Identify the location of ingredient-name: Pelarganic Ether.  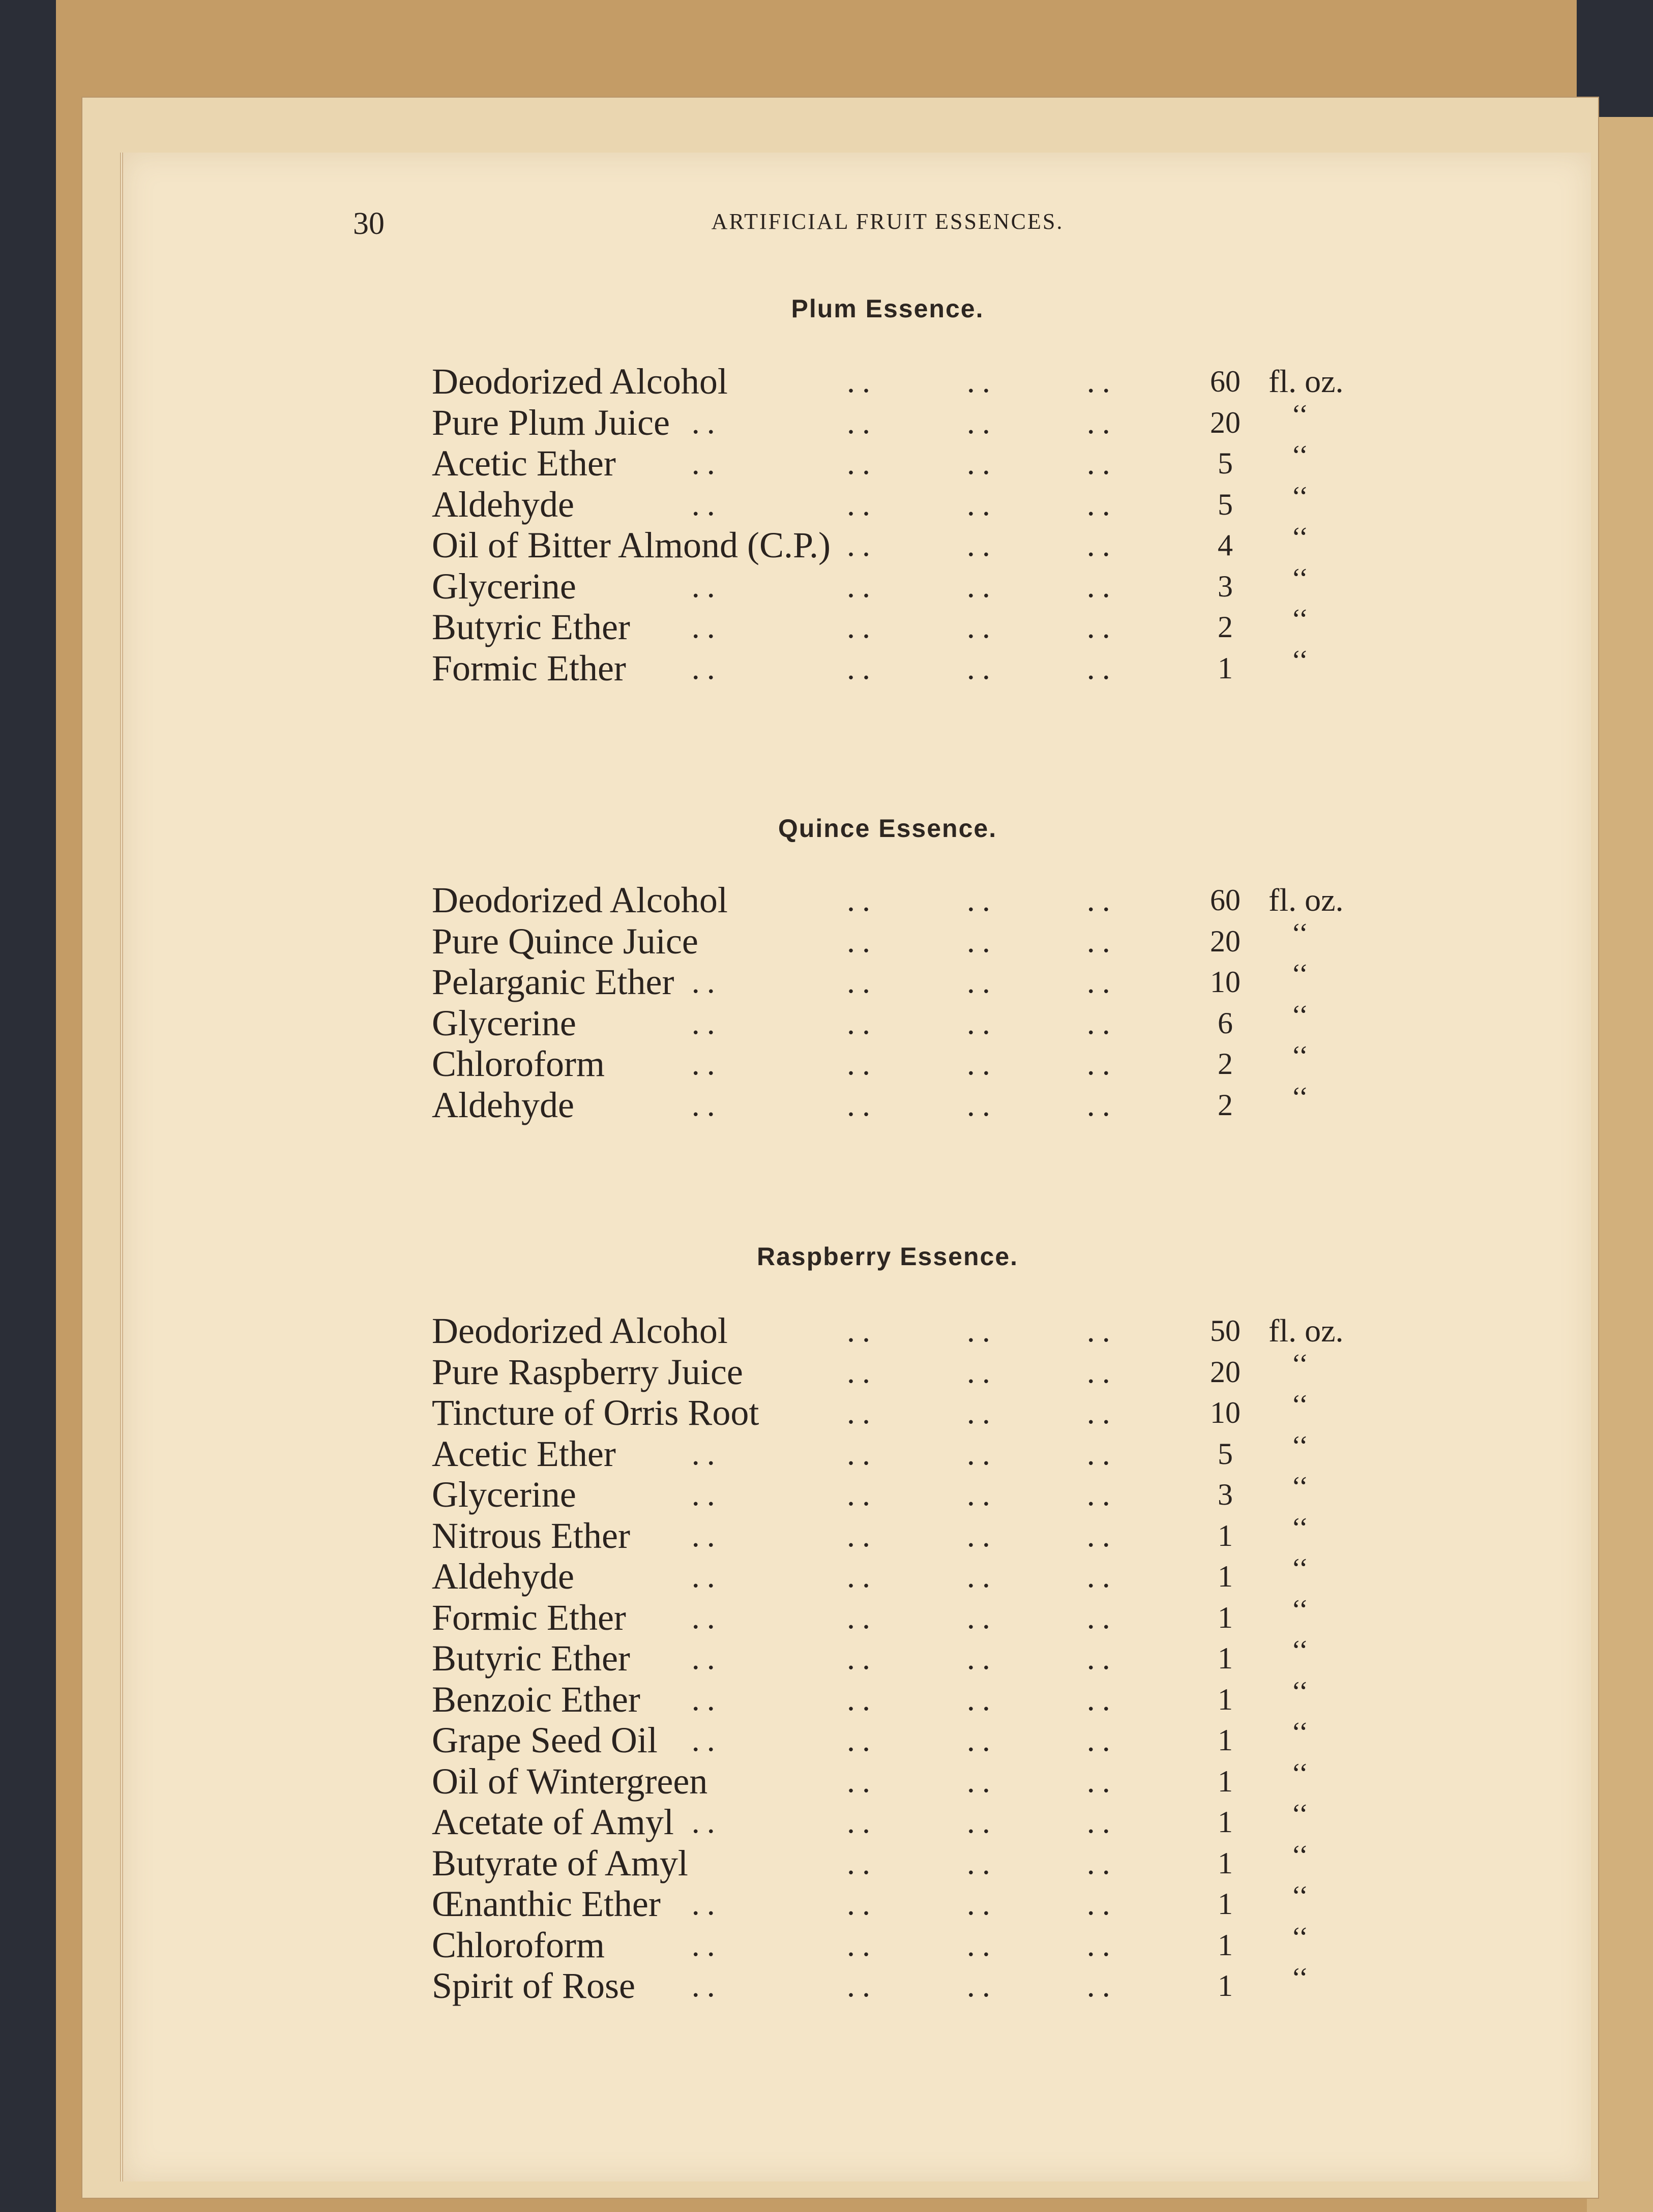
(553, 982).